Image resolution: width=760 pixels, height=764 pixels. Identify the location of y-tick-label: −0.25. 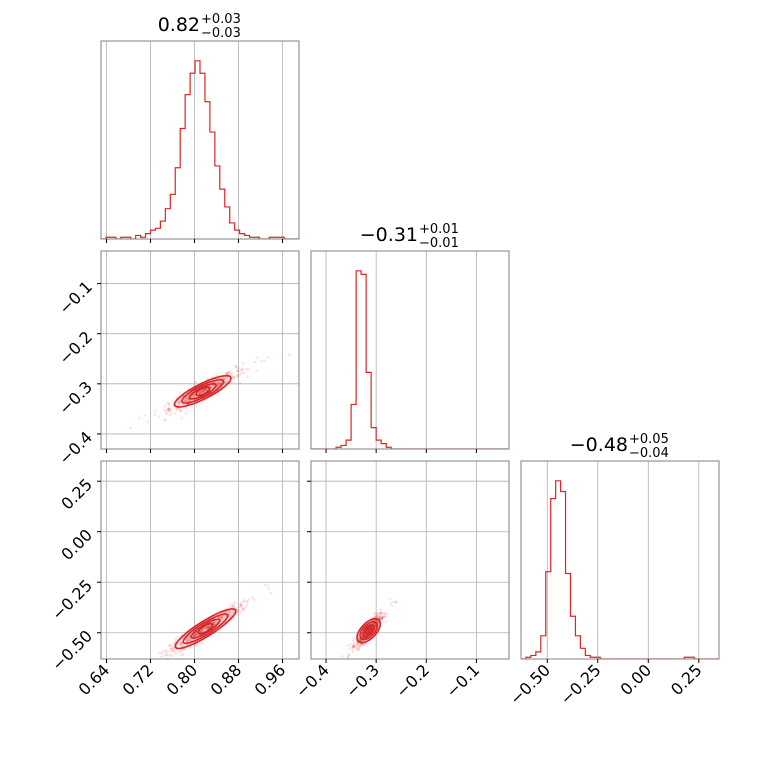
(72, 600).